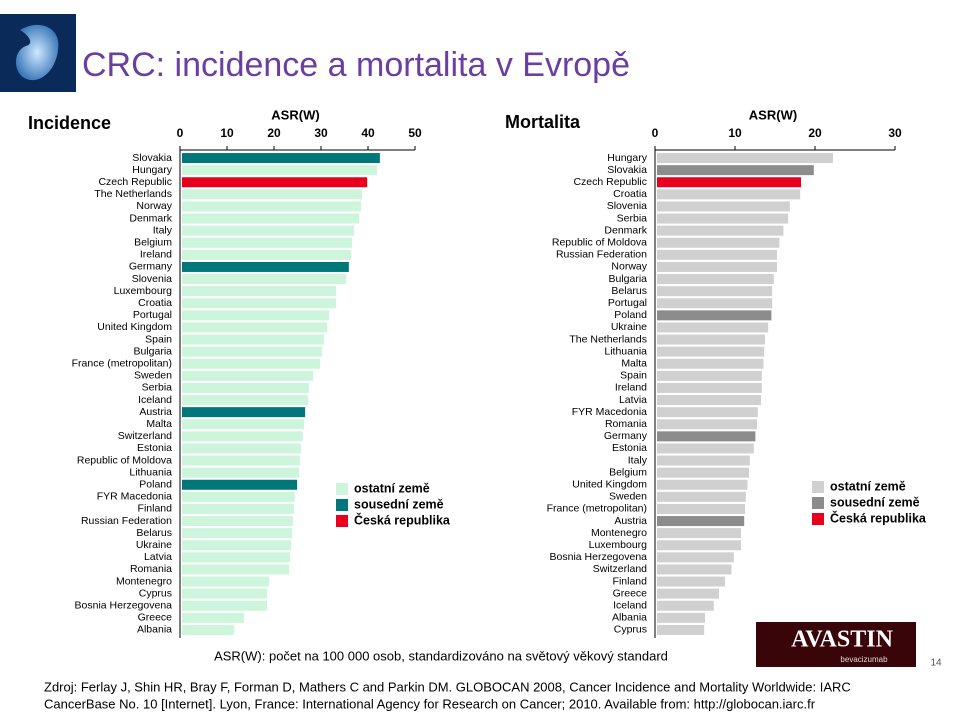 The width and height of the screenshot is (960, 712). What do you see at coordinates (69, 123) in the screenshot?
I see `chart-title: Incidence` at bounding box center [69, 123].